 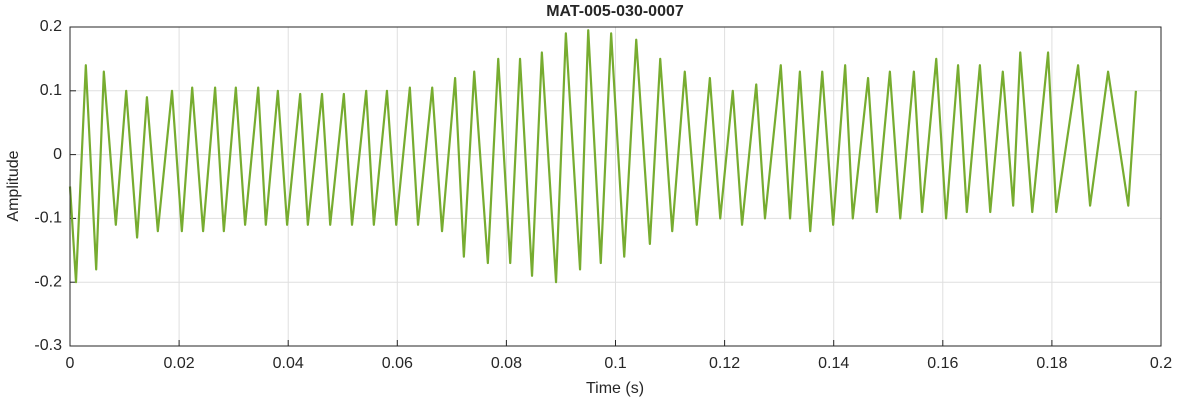 I want to click on x-axis-label: Time (s), so click(x=615, y=388).